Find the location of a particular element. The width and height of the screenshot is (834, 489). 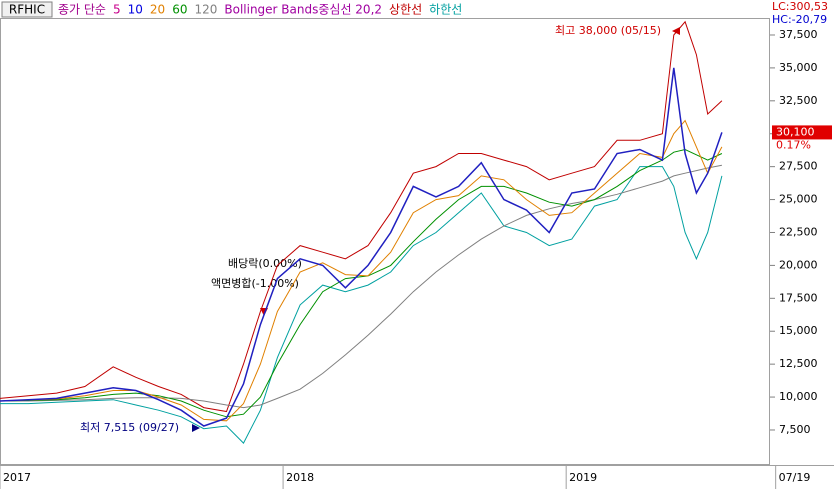

y-tick-label: 7,500 is located at coordinates (795, 429).